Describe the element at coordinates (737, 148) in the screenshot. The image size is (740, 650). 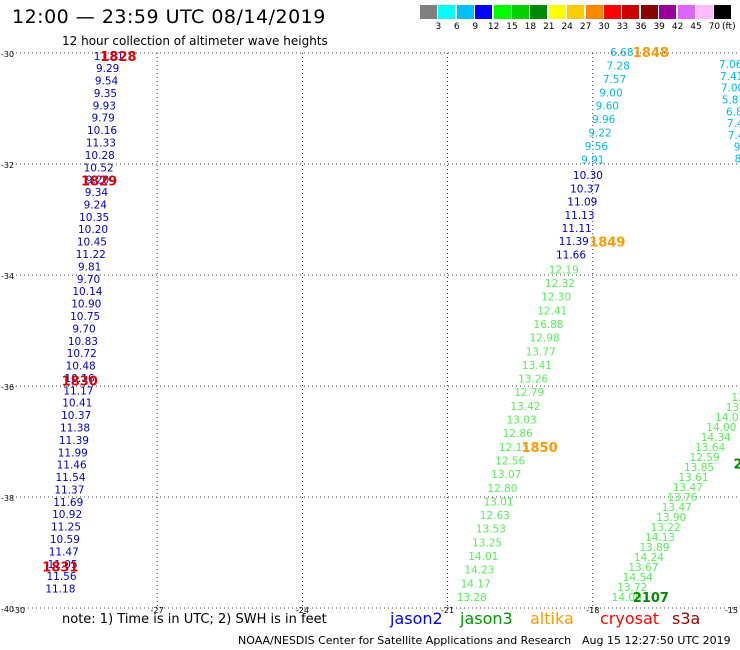
I see `swh-data-label: 9` at that location.